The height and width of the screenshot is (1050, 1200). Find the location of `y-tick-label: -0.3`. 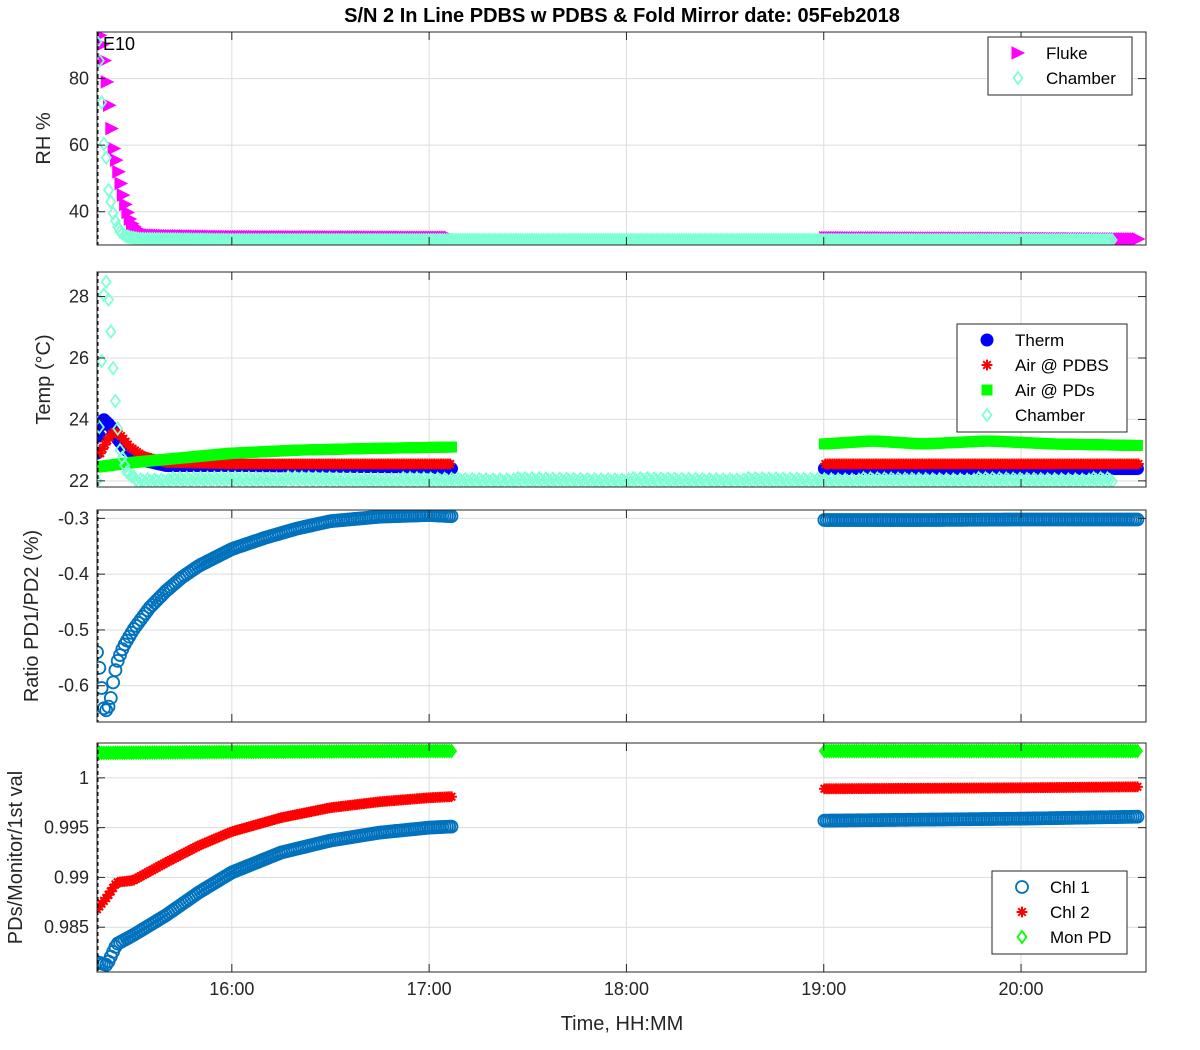

y-tick-label: -0.3 is located at coordinates (73, 518).